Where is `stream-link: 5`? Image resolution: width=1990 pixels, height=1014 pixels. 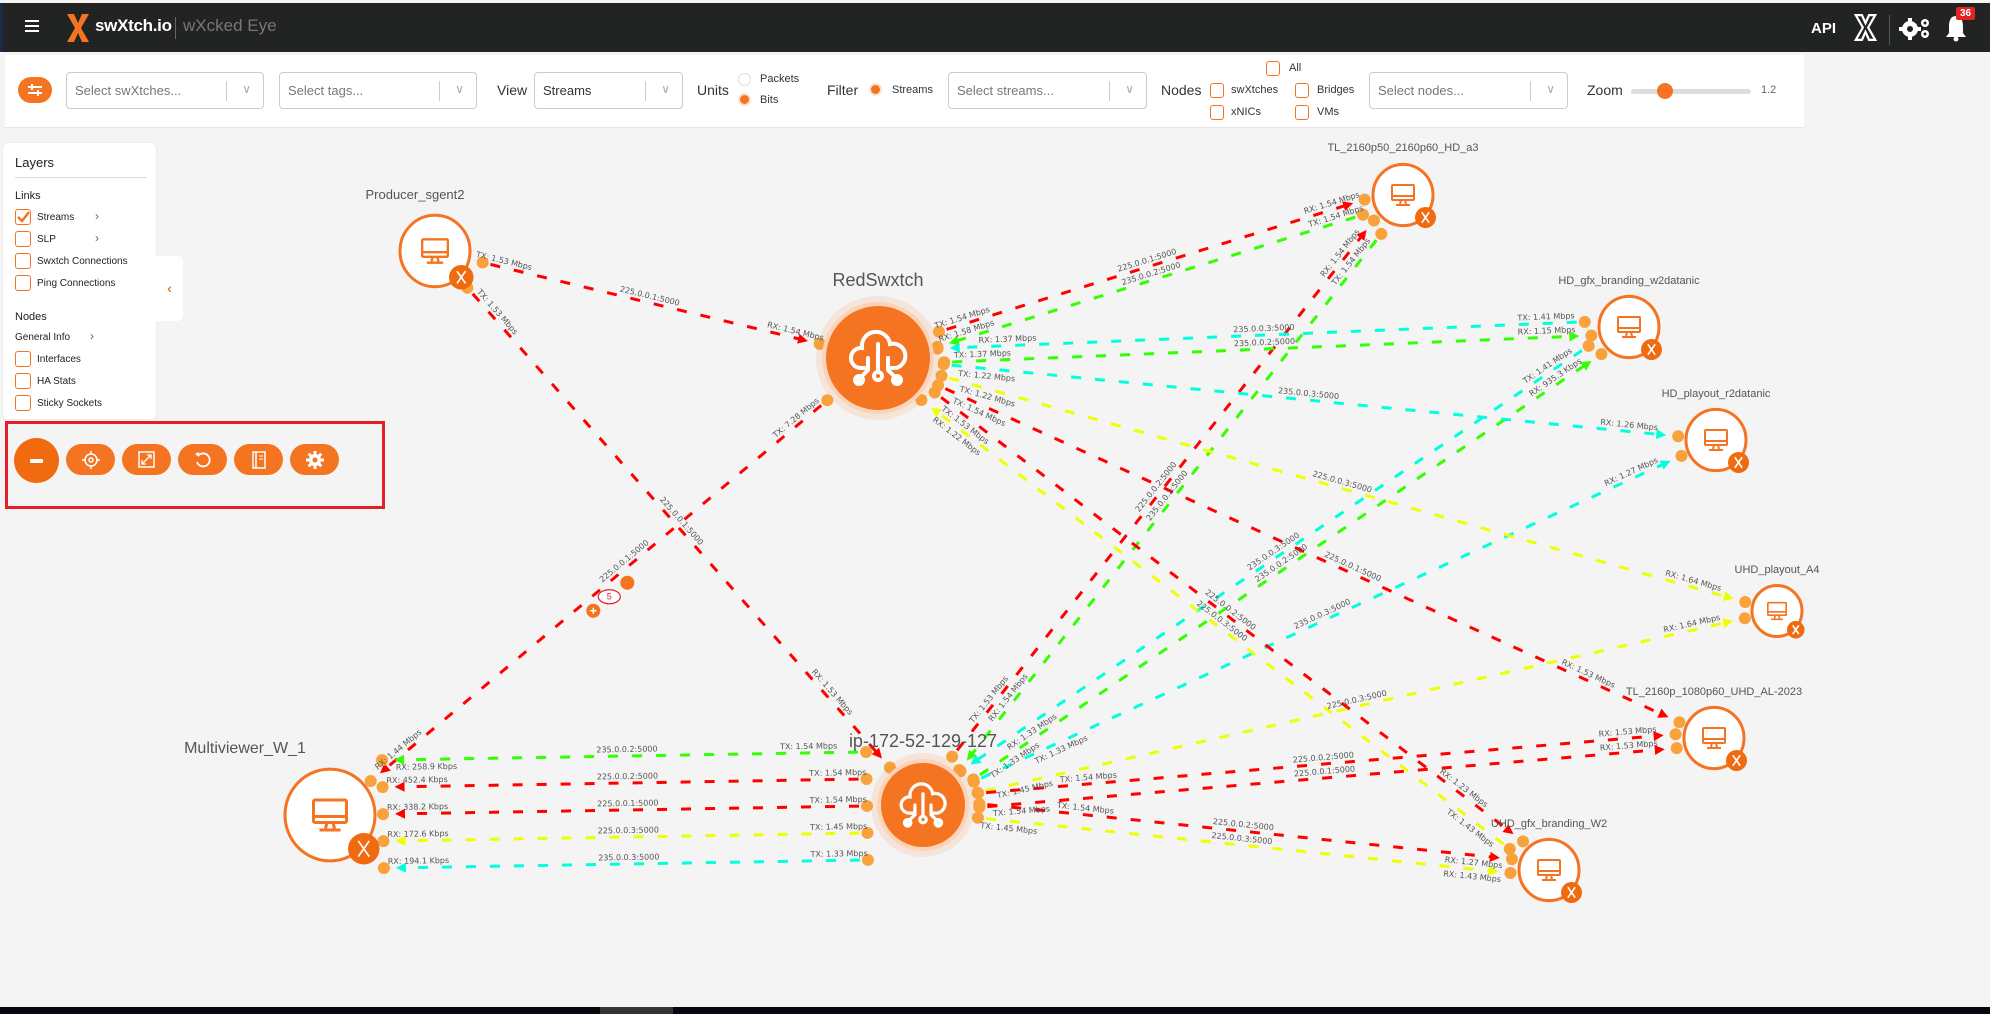 stream-link: 5 is located at coordinates (599, 591).